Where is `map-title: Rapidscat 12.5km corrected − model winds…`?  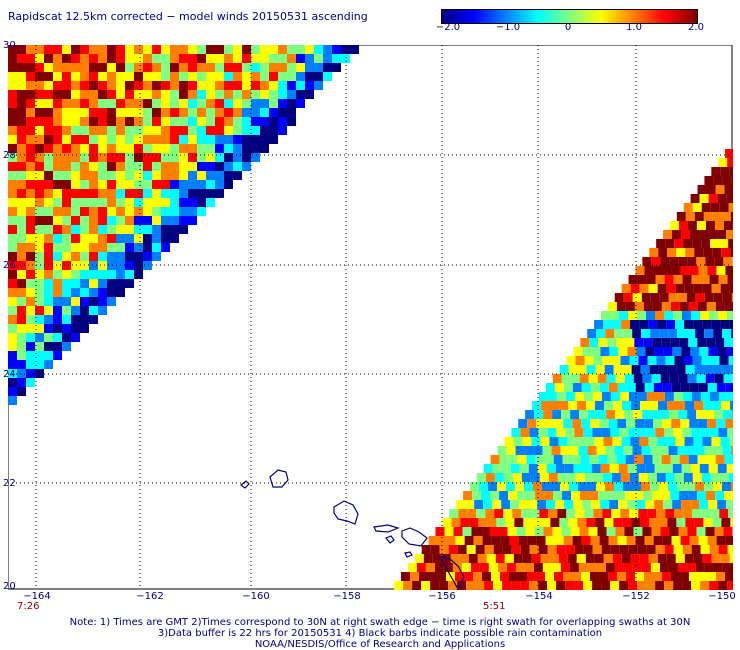
map-title: Rapidscat 12.5km corrected − model winds… is located at coordinates (188, 16).